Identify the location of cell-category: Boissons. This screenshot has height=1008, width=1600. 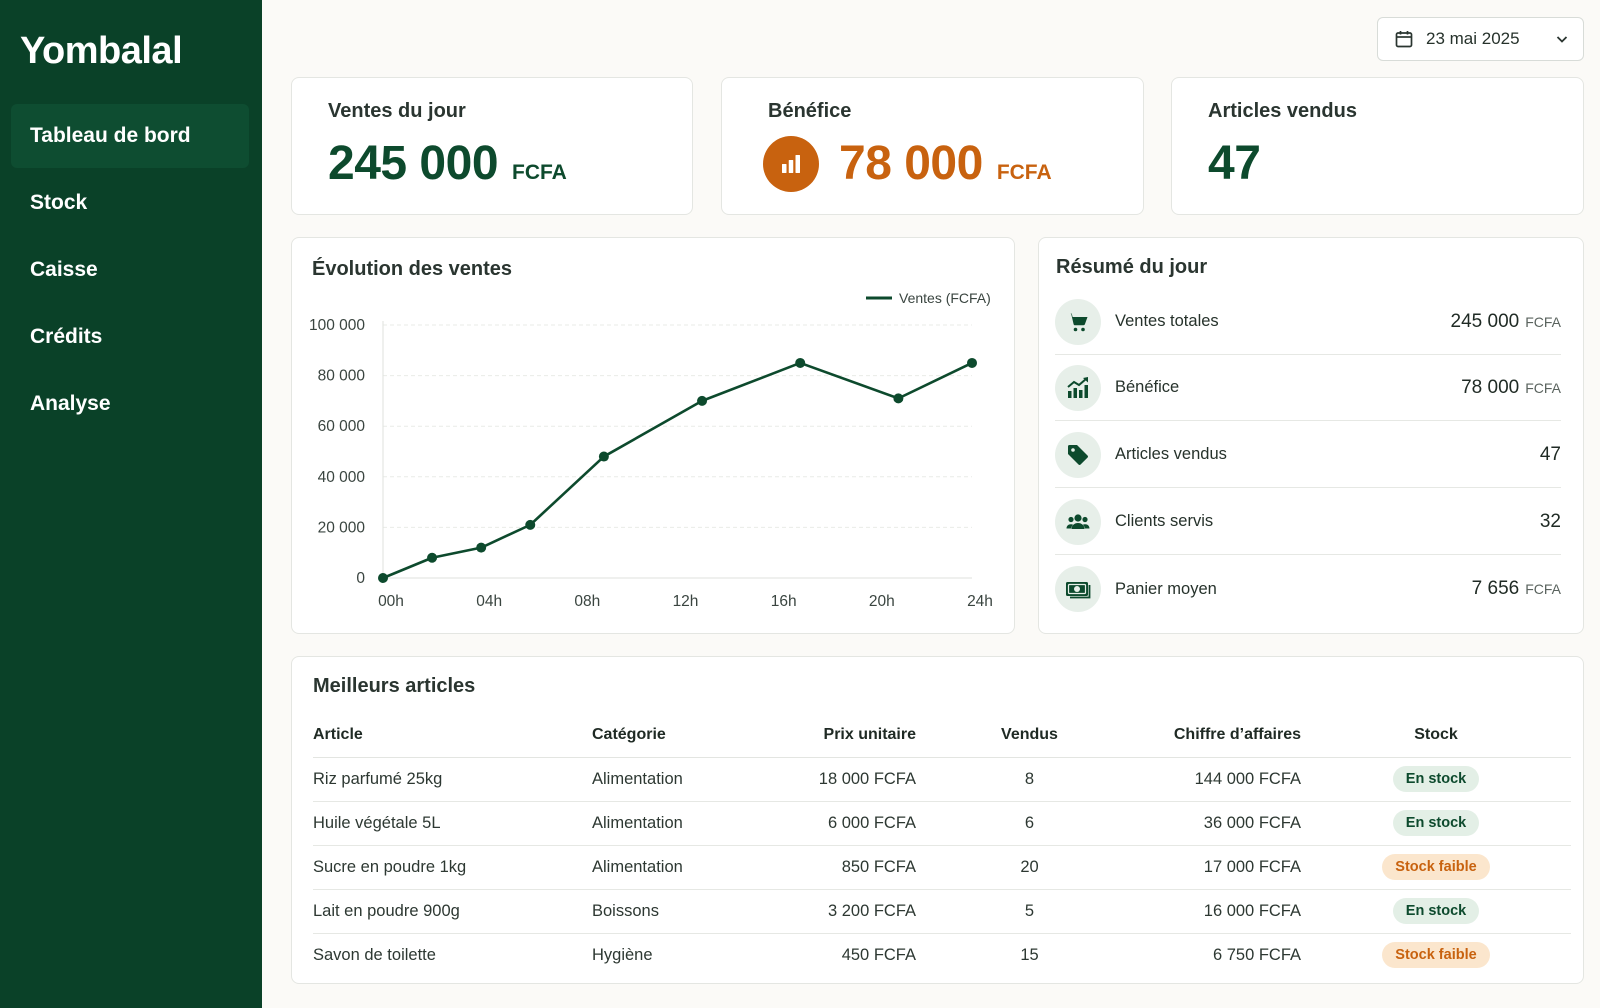
(677, 911).